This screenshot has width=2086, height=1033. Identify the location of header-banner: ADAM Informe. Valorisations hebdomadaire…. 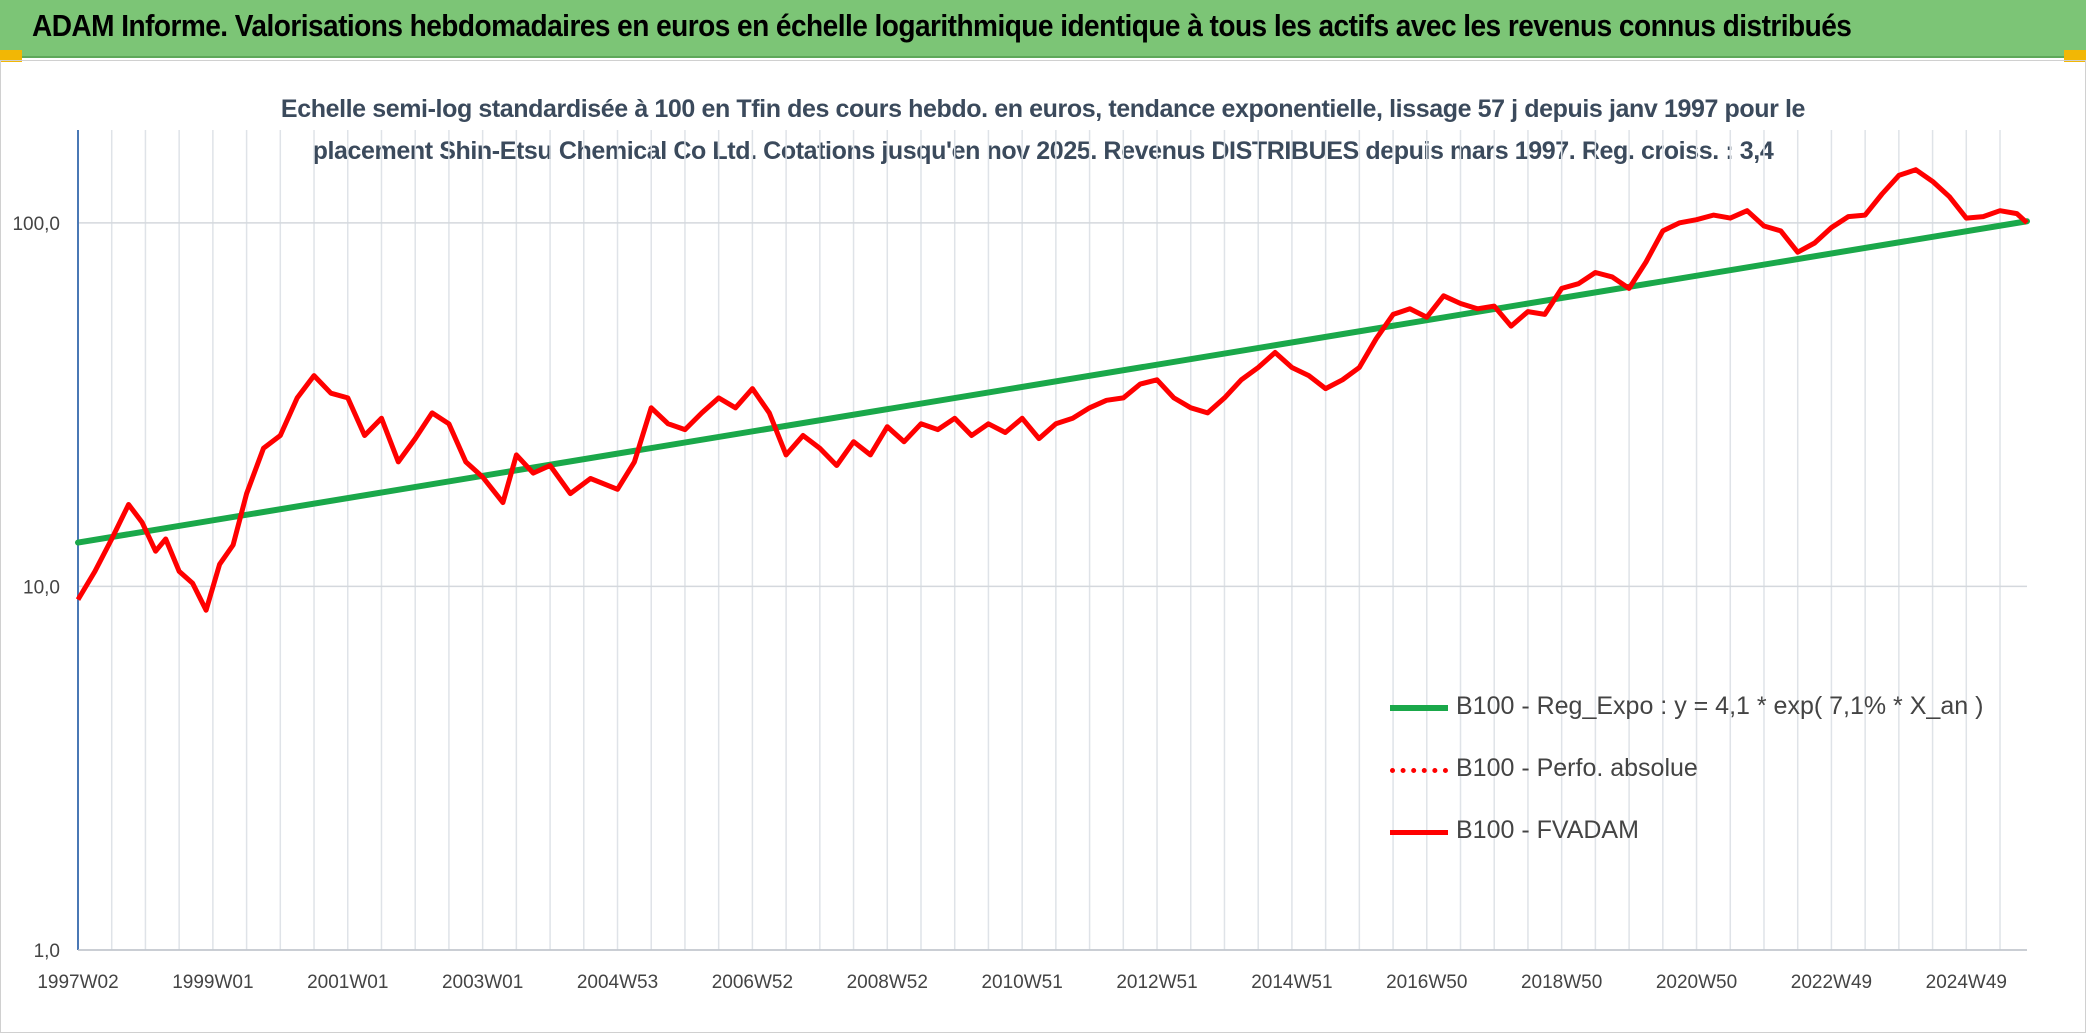
(1043, 29).